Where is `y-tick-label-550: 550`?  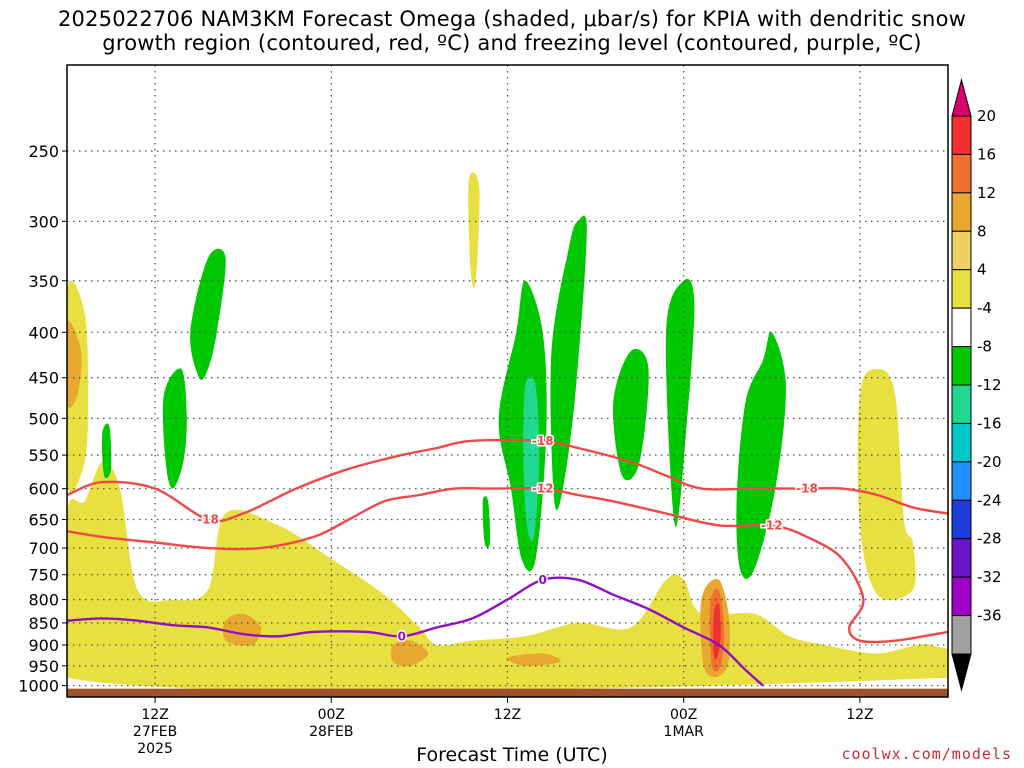
y-tick-label-550: 550 is located at coordinates (43, 455).